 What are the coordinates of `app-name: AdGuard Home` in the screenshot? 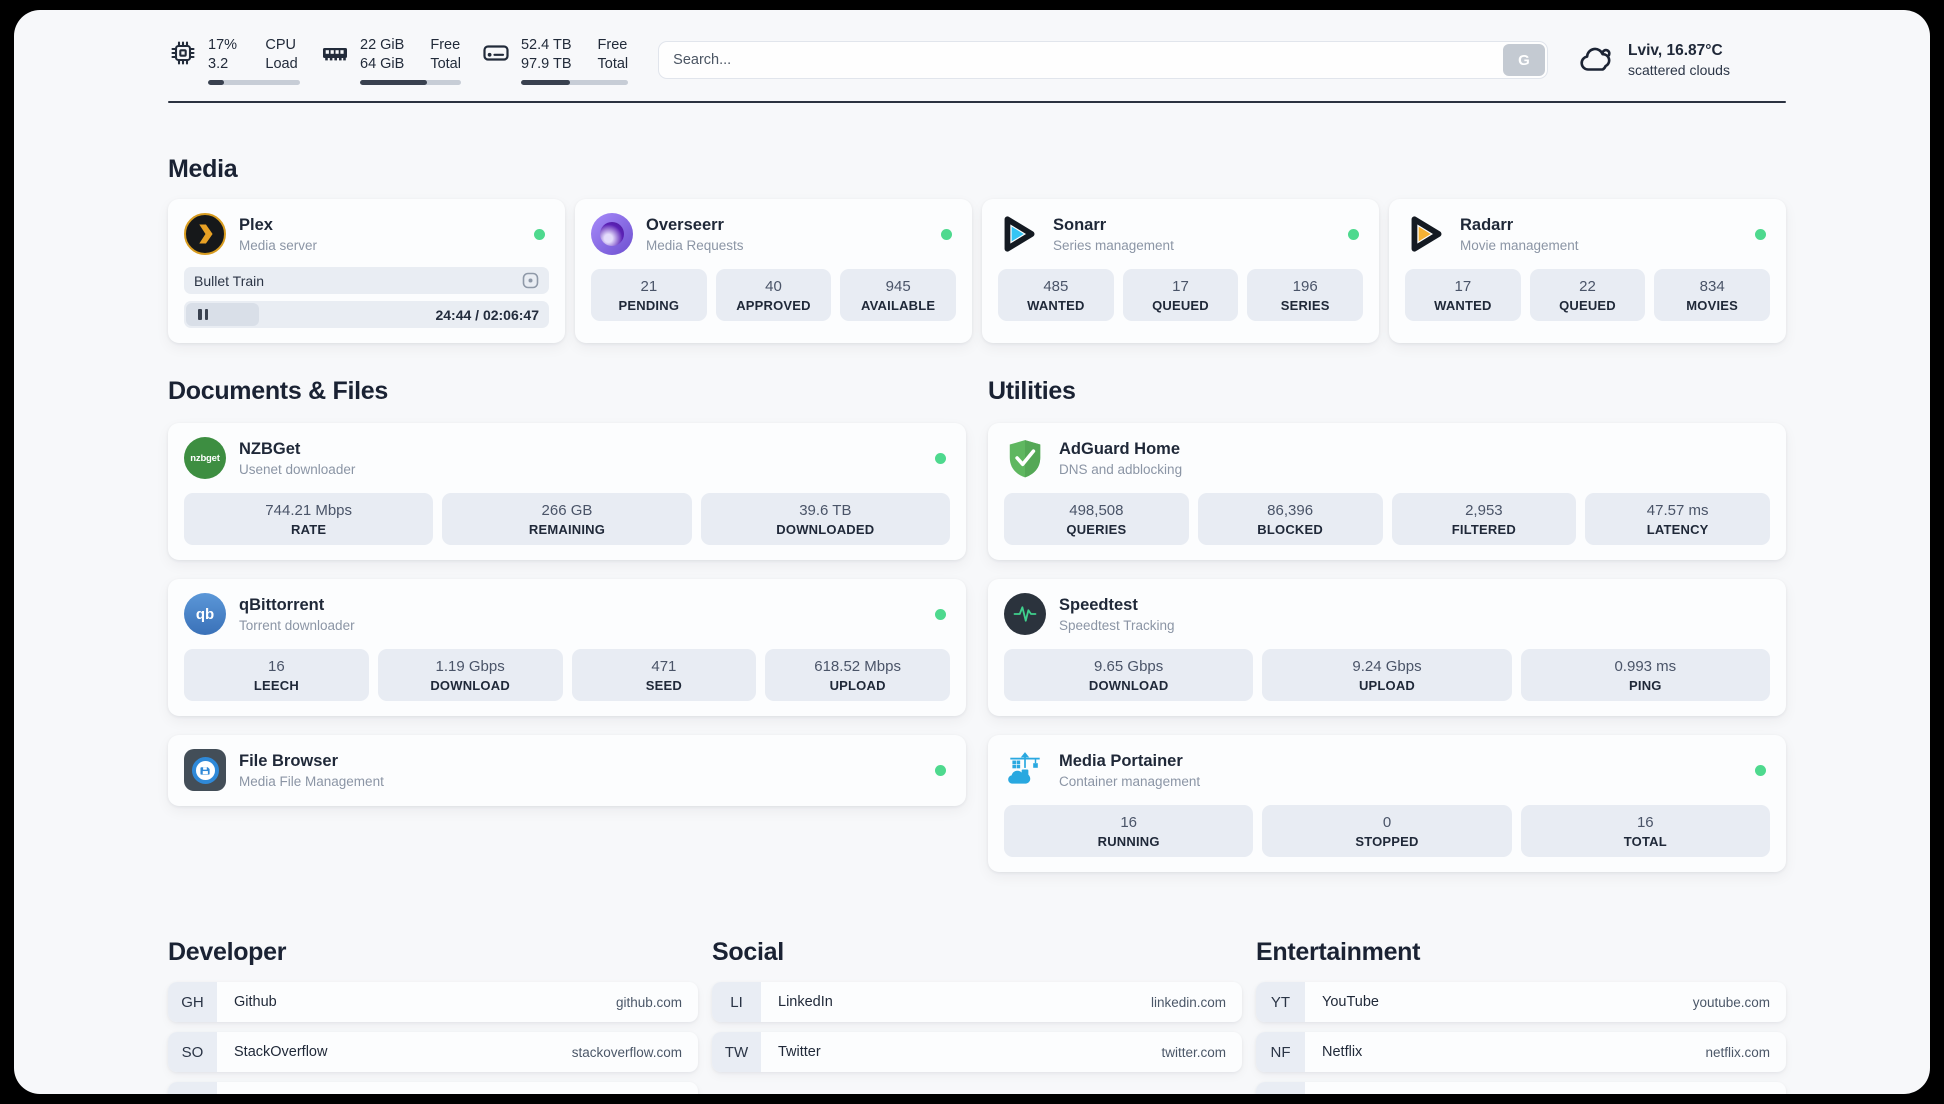 It's located at (1120, 449).